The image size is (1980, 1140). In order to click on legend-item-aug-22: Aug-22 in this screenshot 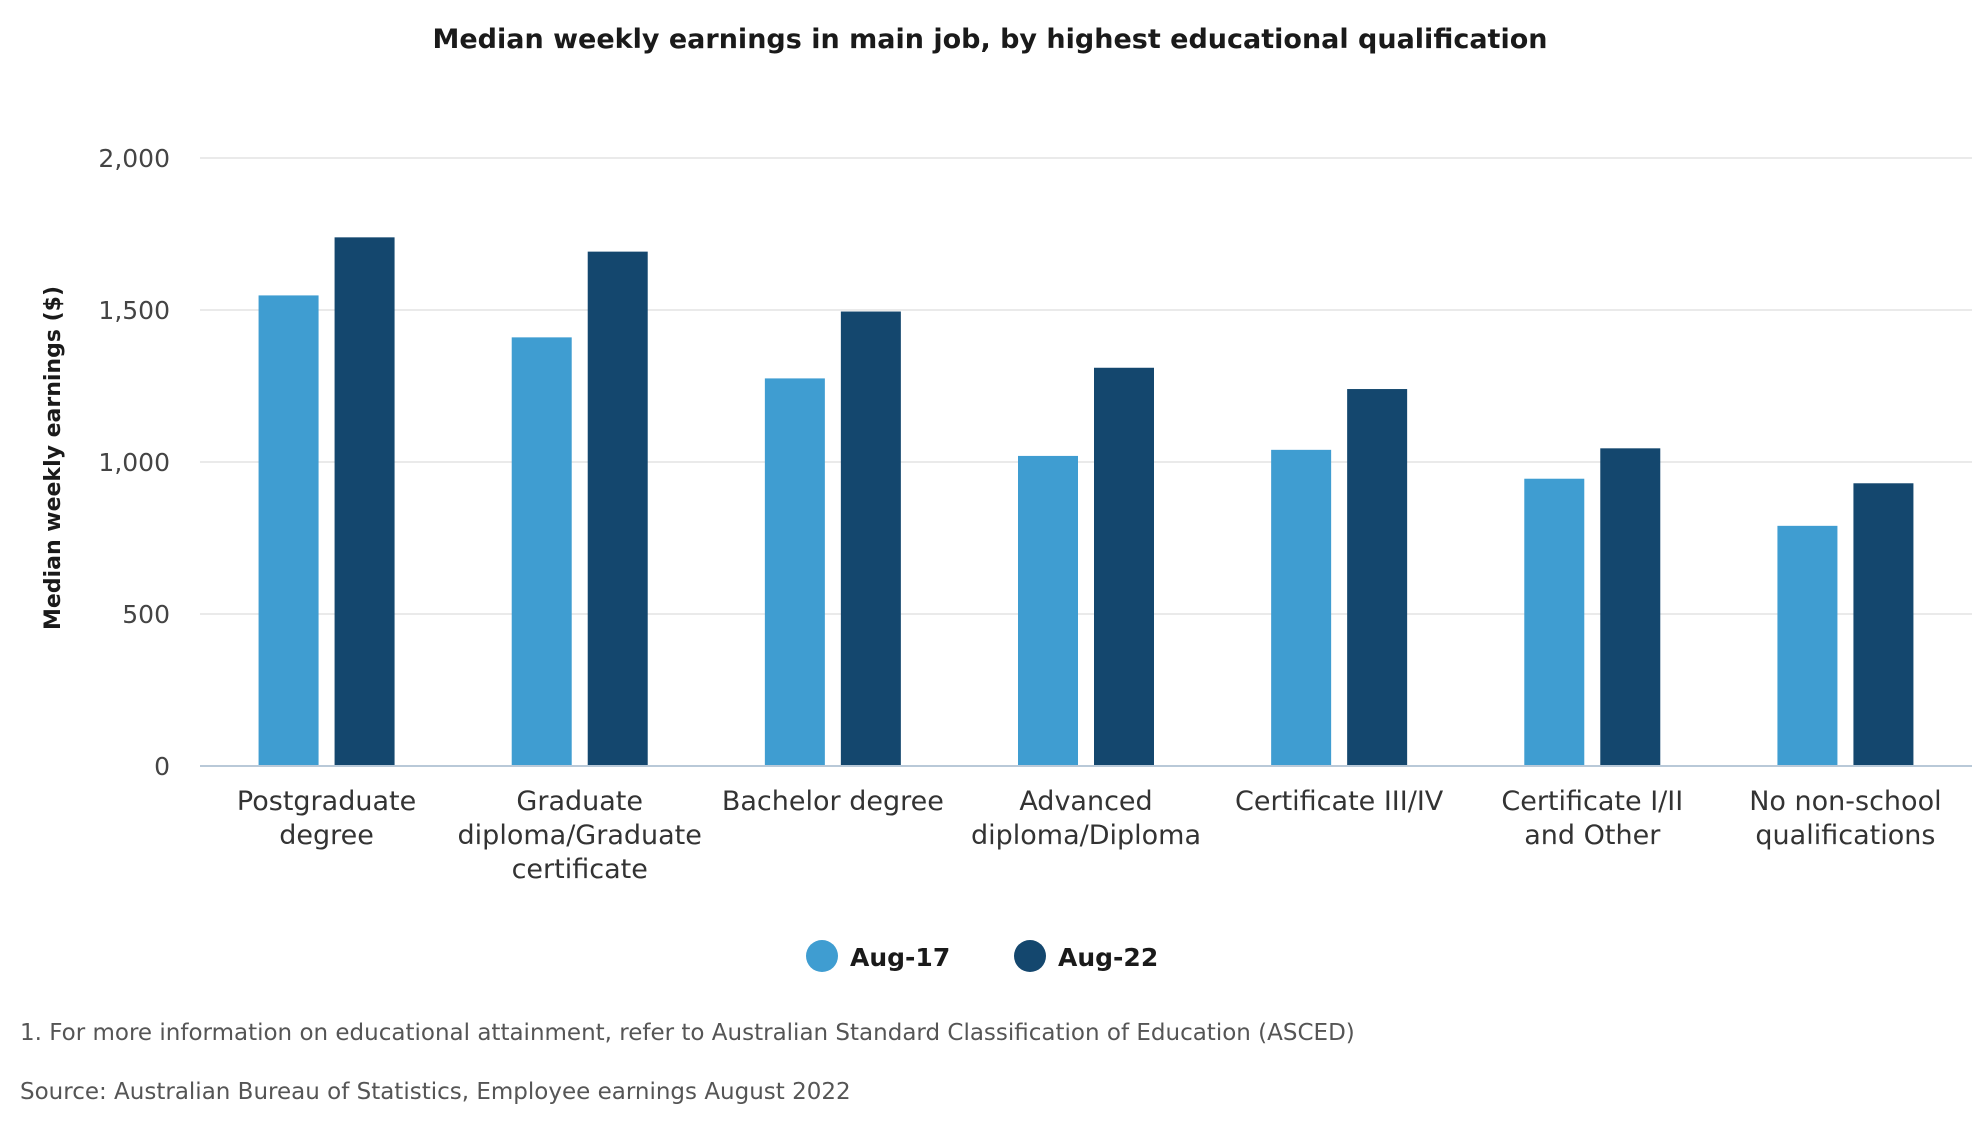, I will do `click(1086, 956)`.